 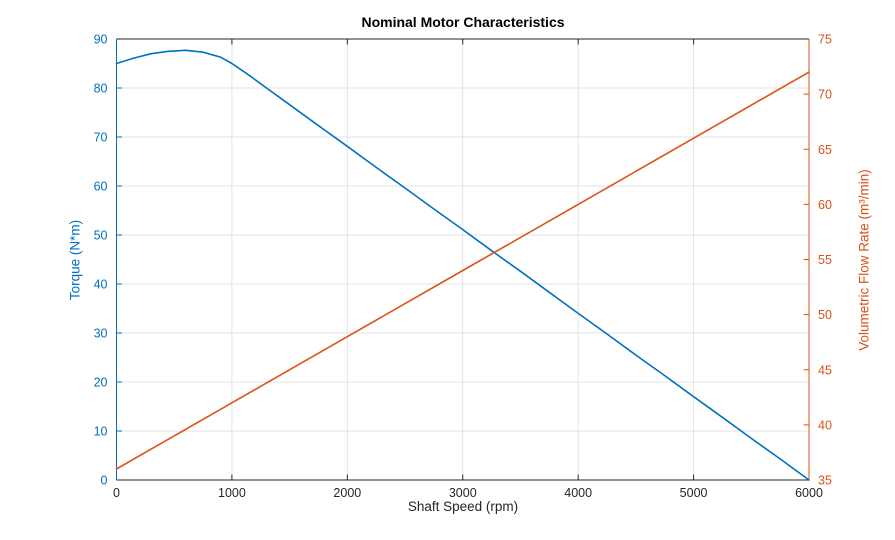 What do you see at coordinates (825, 425) in the screenshot?
I see `y-tick-label-right: 40` at bounding box center [825, 425].